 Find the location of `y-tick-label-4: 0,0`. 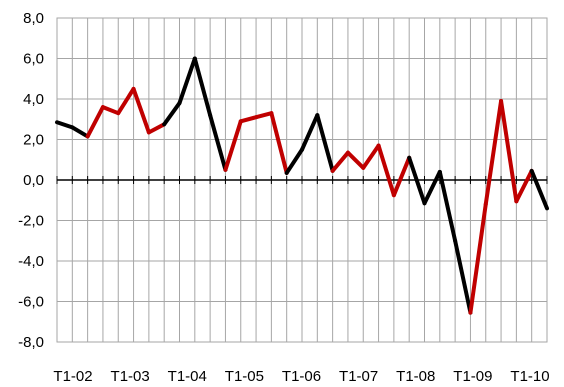

y-tick-label-4: 0,0 is located at coordinates (33, 180).